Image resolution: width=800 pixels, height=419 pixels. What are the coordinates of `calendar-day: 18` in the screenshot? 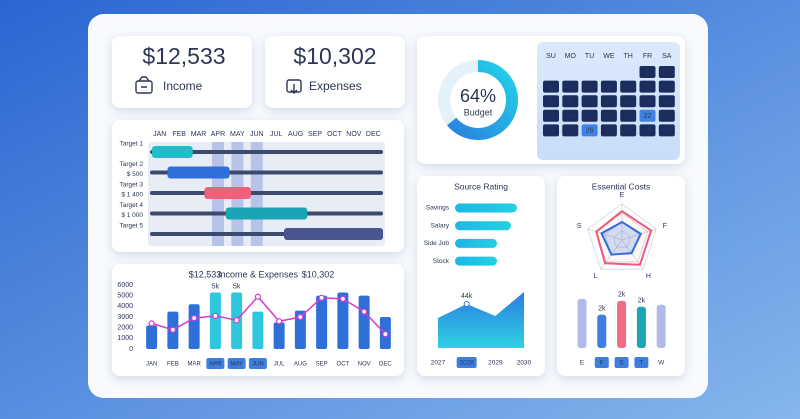 It's located at (570, 116).